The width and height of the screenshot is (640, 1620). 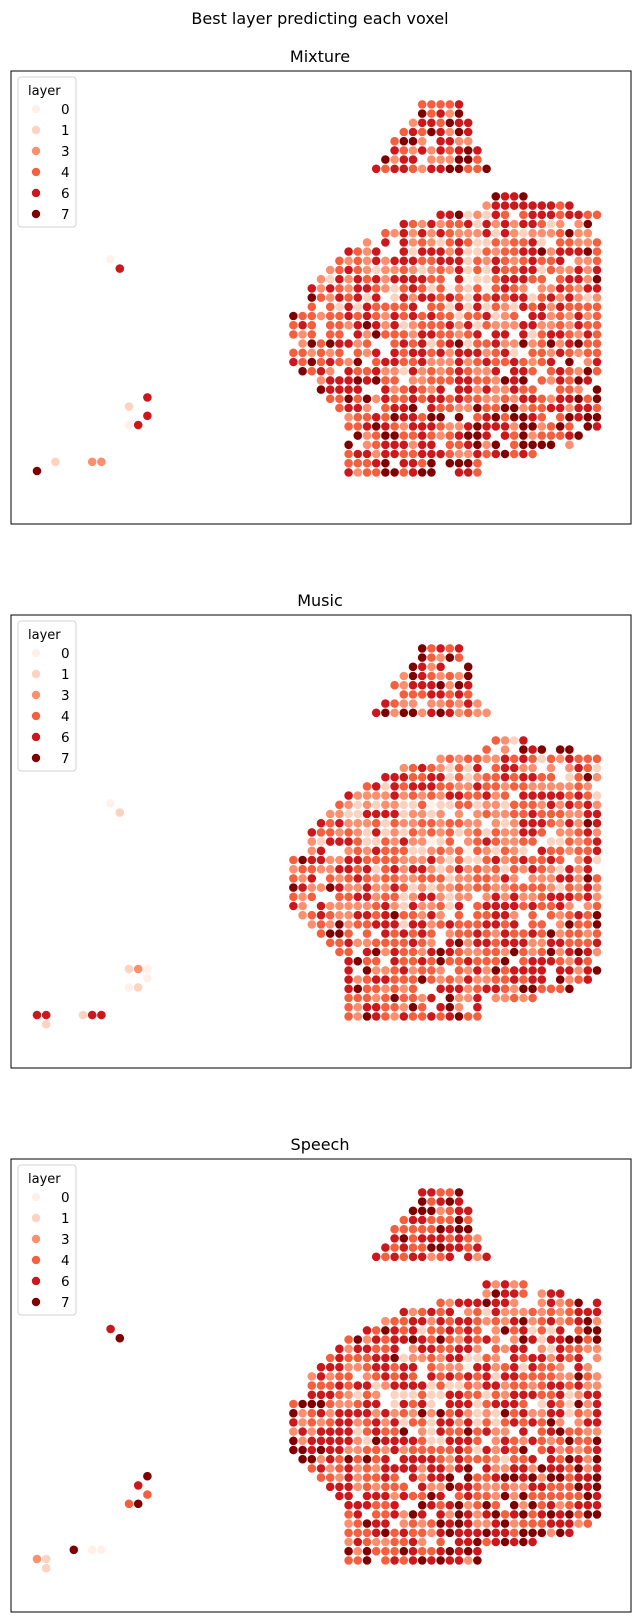 I want to click on legend-label: 0, so click(x=65, y=1198).